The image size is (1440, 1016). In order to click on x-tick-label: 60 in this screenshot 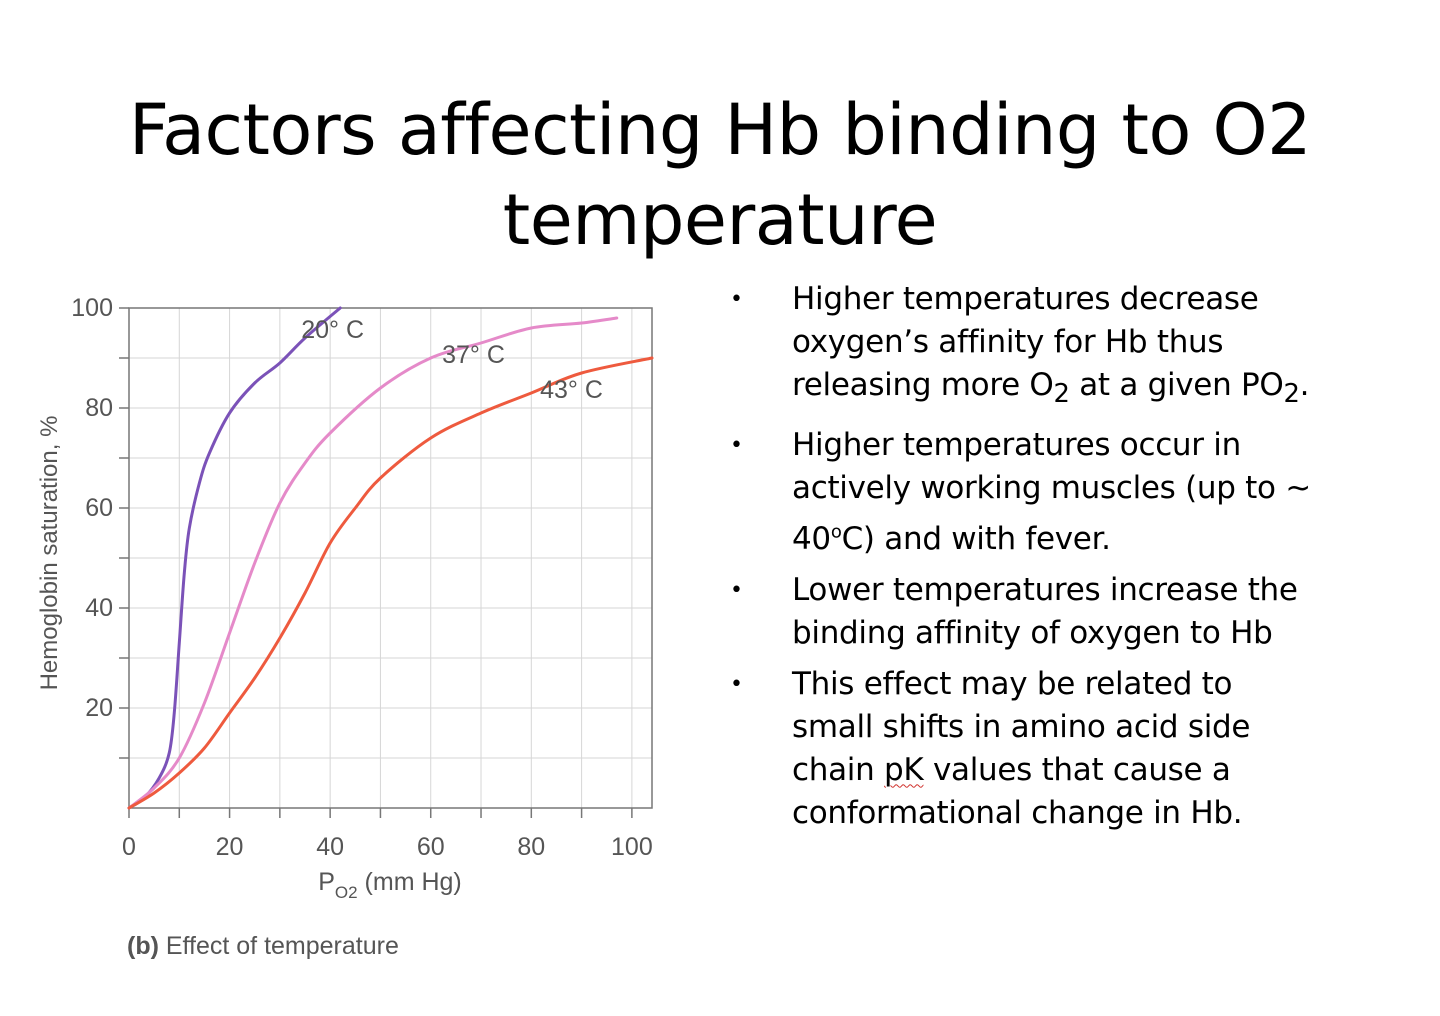, I will do `click(431, 847)`.